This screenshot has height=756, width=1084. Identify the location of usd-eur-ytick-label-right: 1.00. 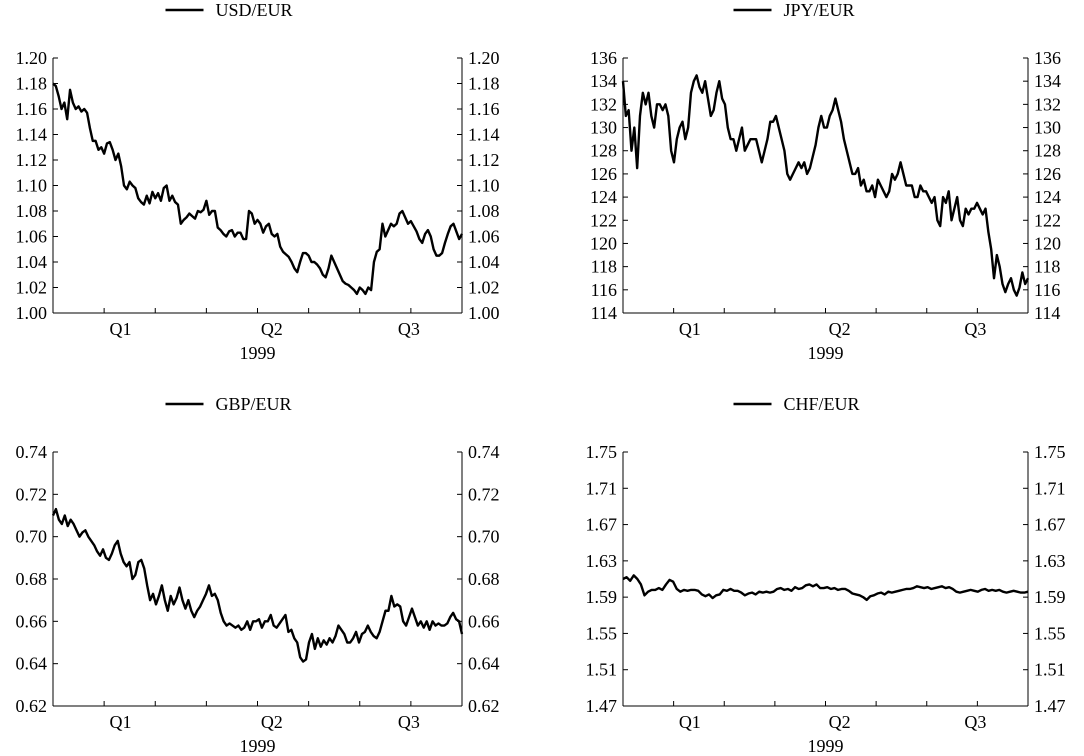
(484, 313).